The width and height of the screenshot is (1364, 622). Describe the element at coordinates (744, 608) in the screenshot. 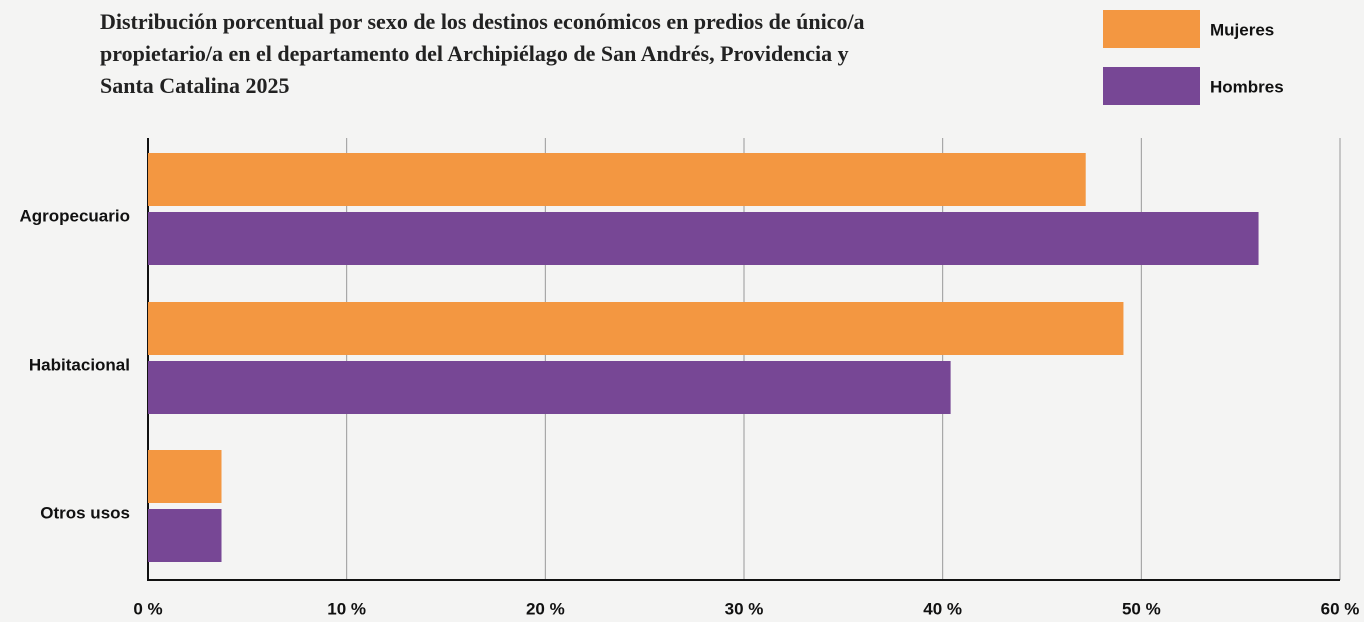

I see `x-tick-label: 30 %` at that location.